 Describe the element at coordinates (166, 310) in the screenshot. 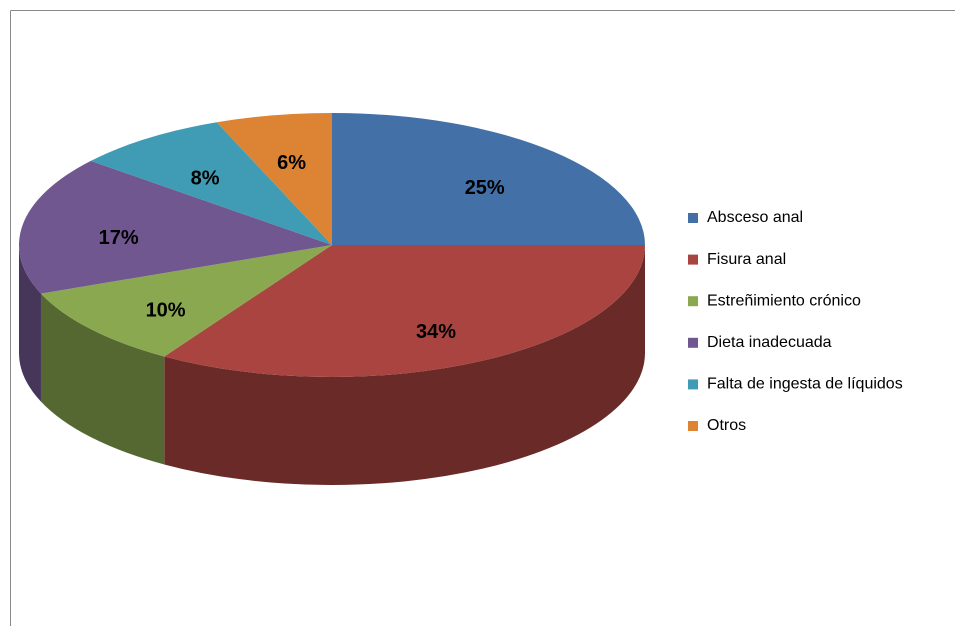

I see `data-label: 10%` at that location.